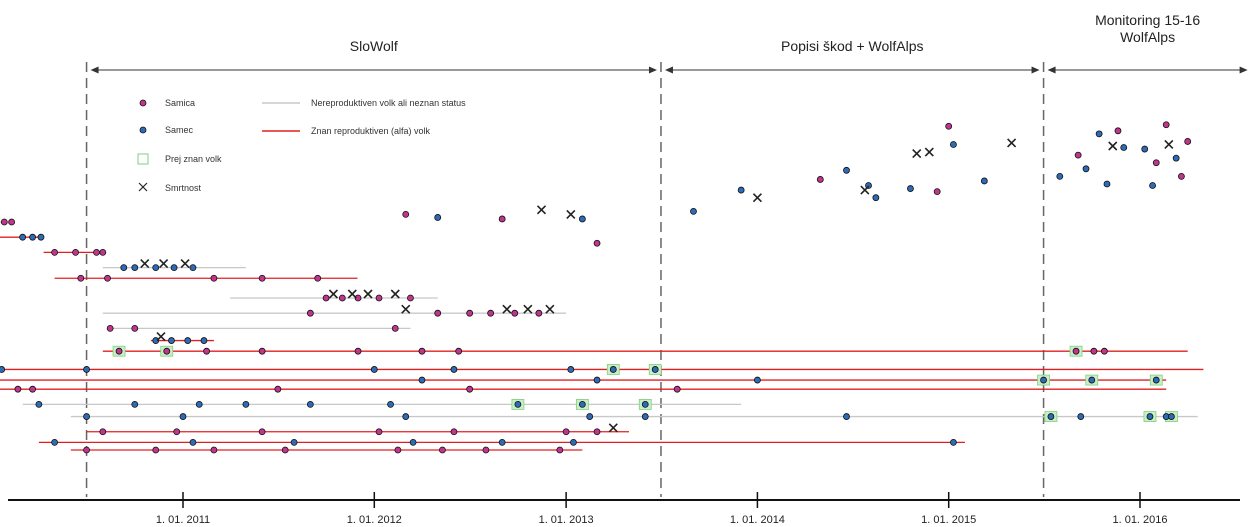 The width and height of the screenshot is (1248, 527). Describe the element at coordinates (757, 520) in the screenshot. I see `x-tick-label: 1. 01. 2014` at that location.